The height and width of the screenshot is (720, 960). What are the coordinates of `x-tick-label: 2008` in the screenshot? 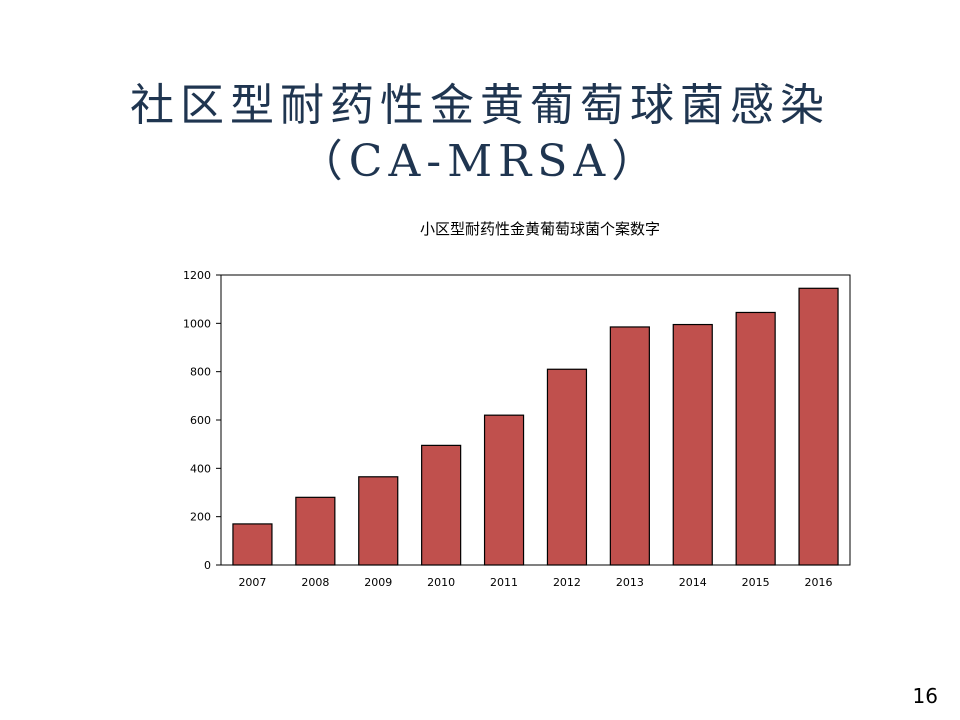 It's located at (315, 582).